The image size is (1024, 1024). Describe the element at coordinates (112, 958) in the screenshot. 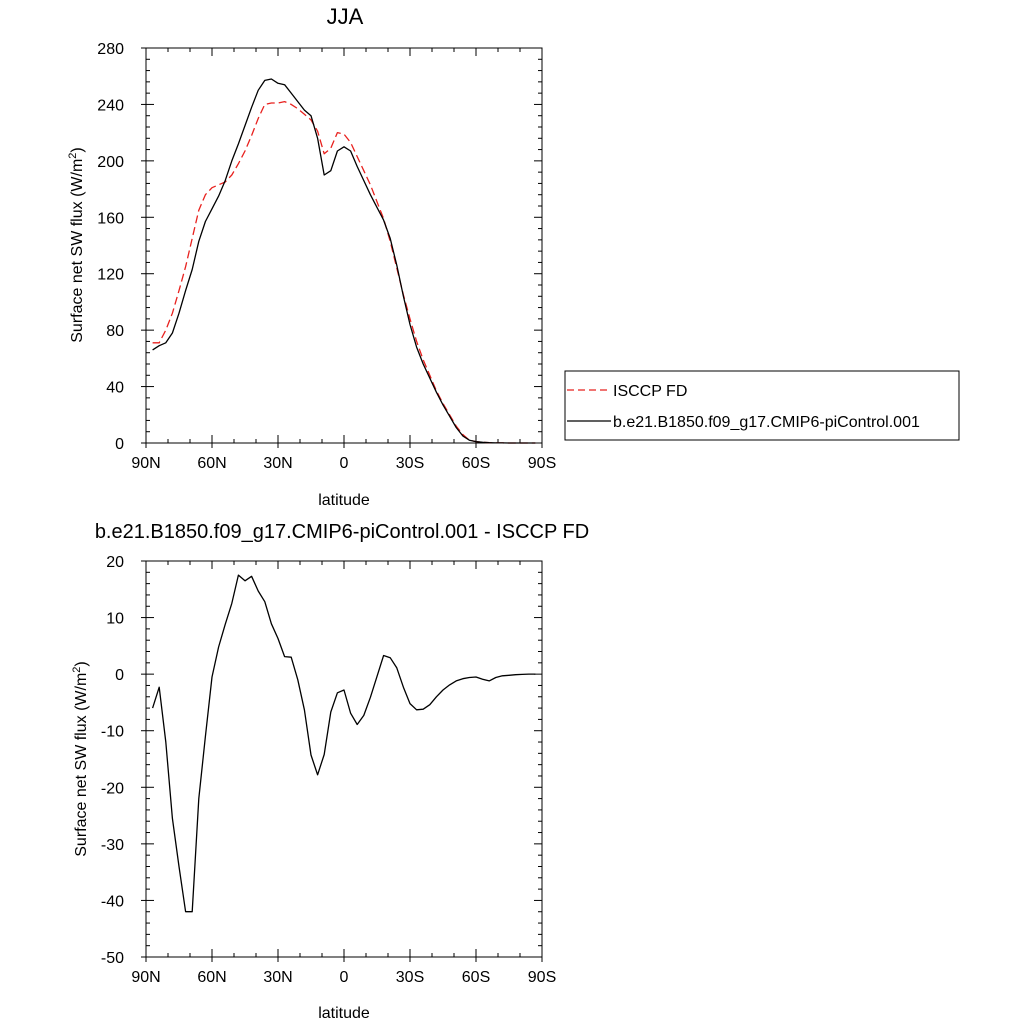

I see `bottom-y-tick-label: -50` at that location.